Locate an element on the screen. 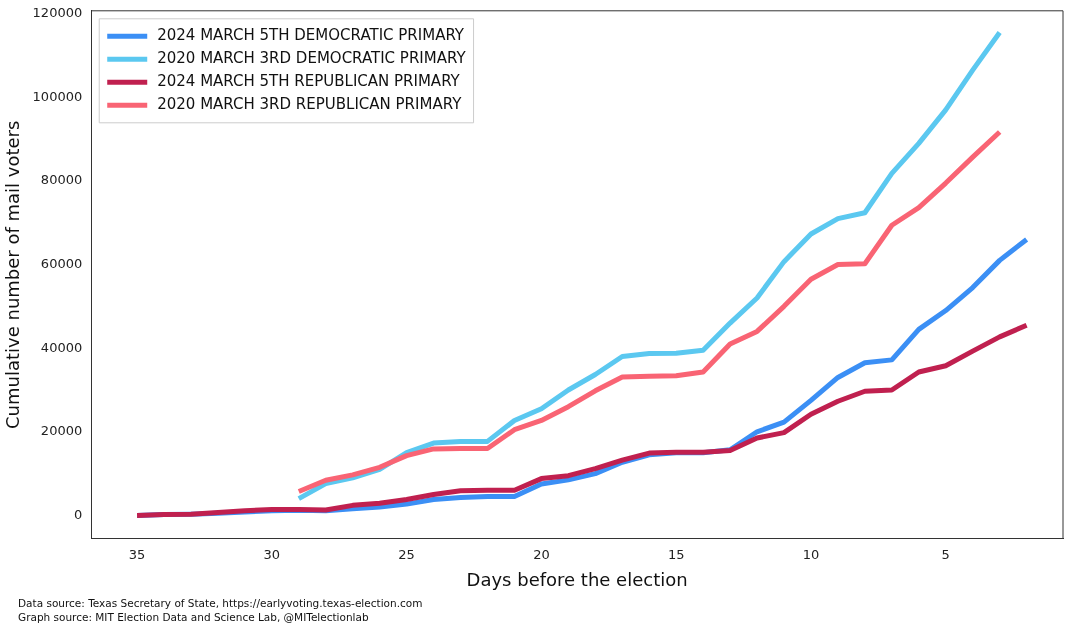  x-tick-label: 15 is located at coordinates (676, 554).